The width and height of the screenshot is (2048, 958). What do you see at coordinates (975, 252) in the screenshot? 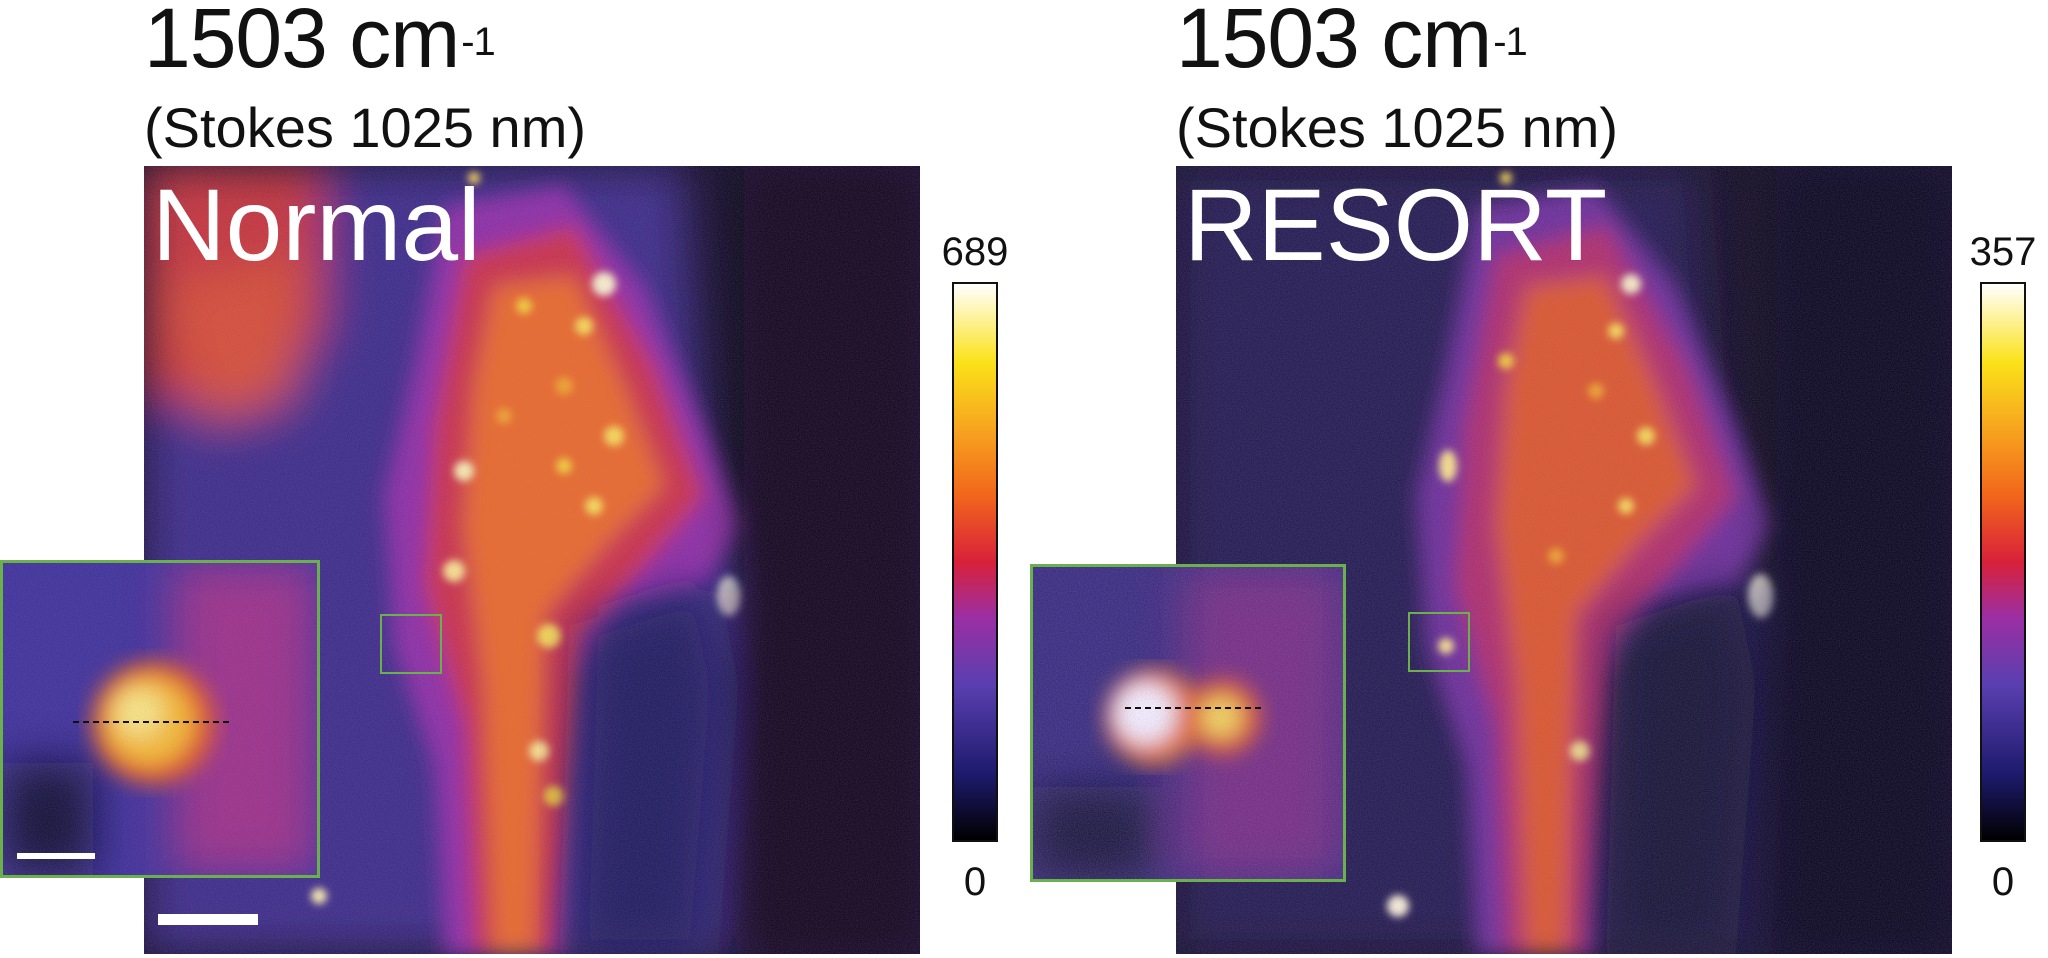
I see `colorbar-max-label: 689` at bounding box center [975, 252].